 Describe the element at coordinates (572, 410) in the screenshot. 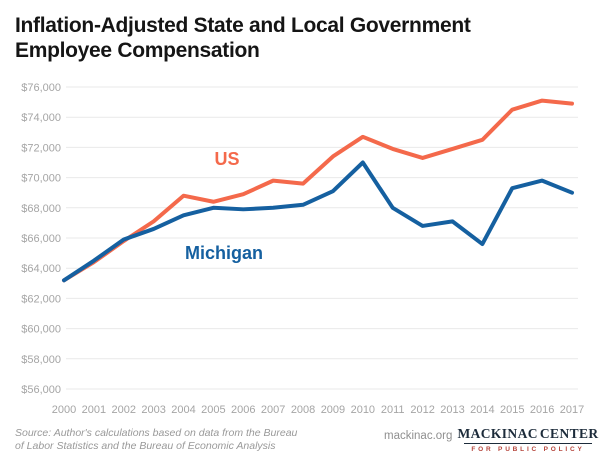

I see `x-tick-label: 2017` at that location.